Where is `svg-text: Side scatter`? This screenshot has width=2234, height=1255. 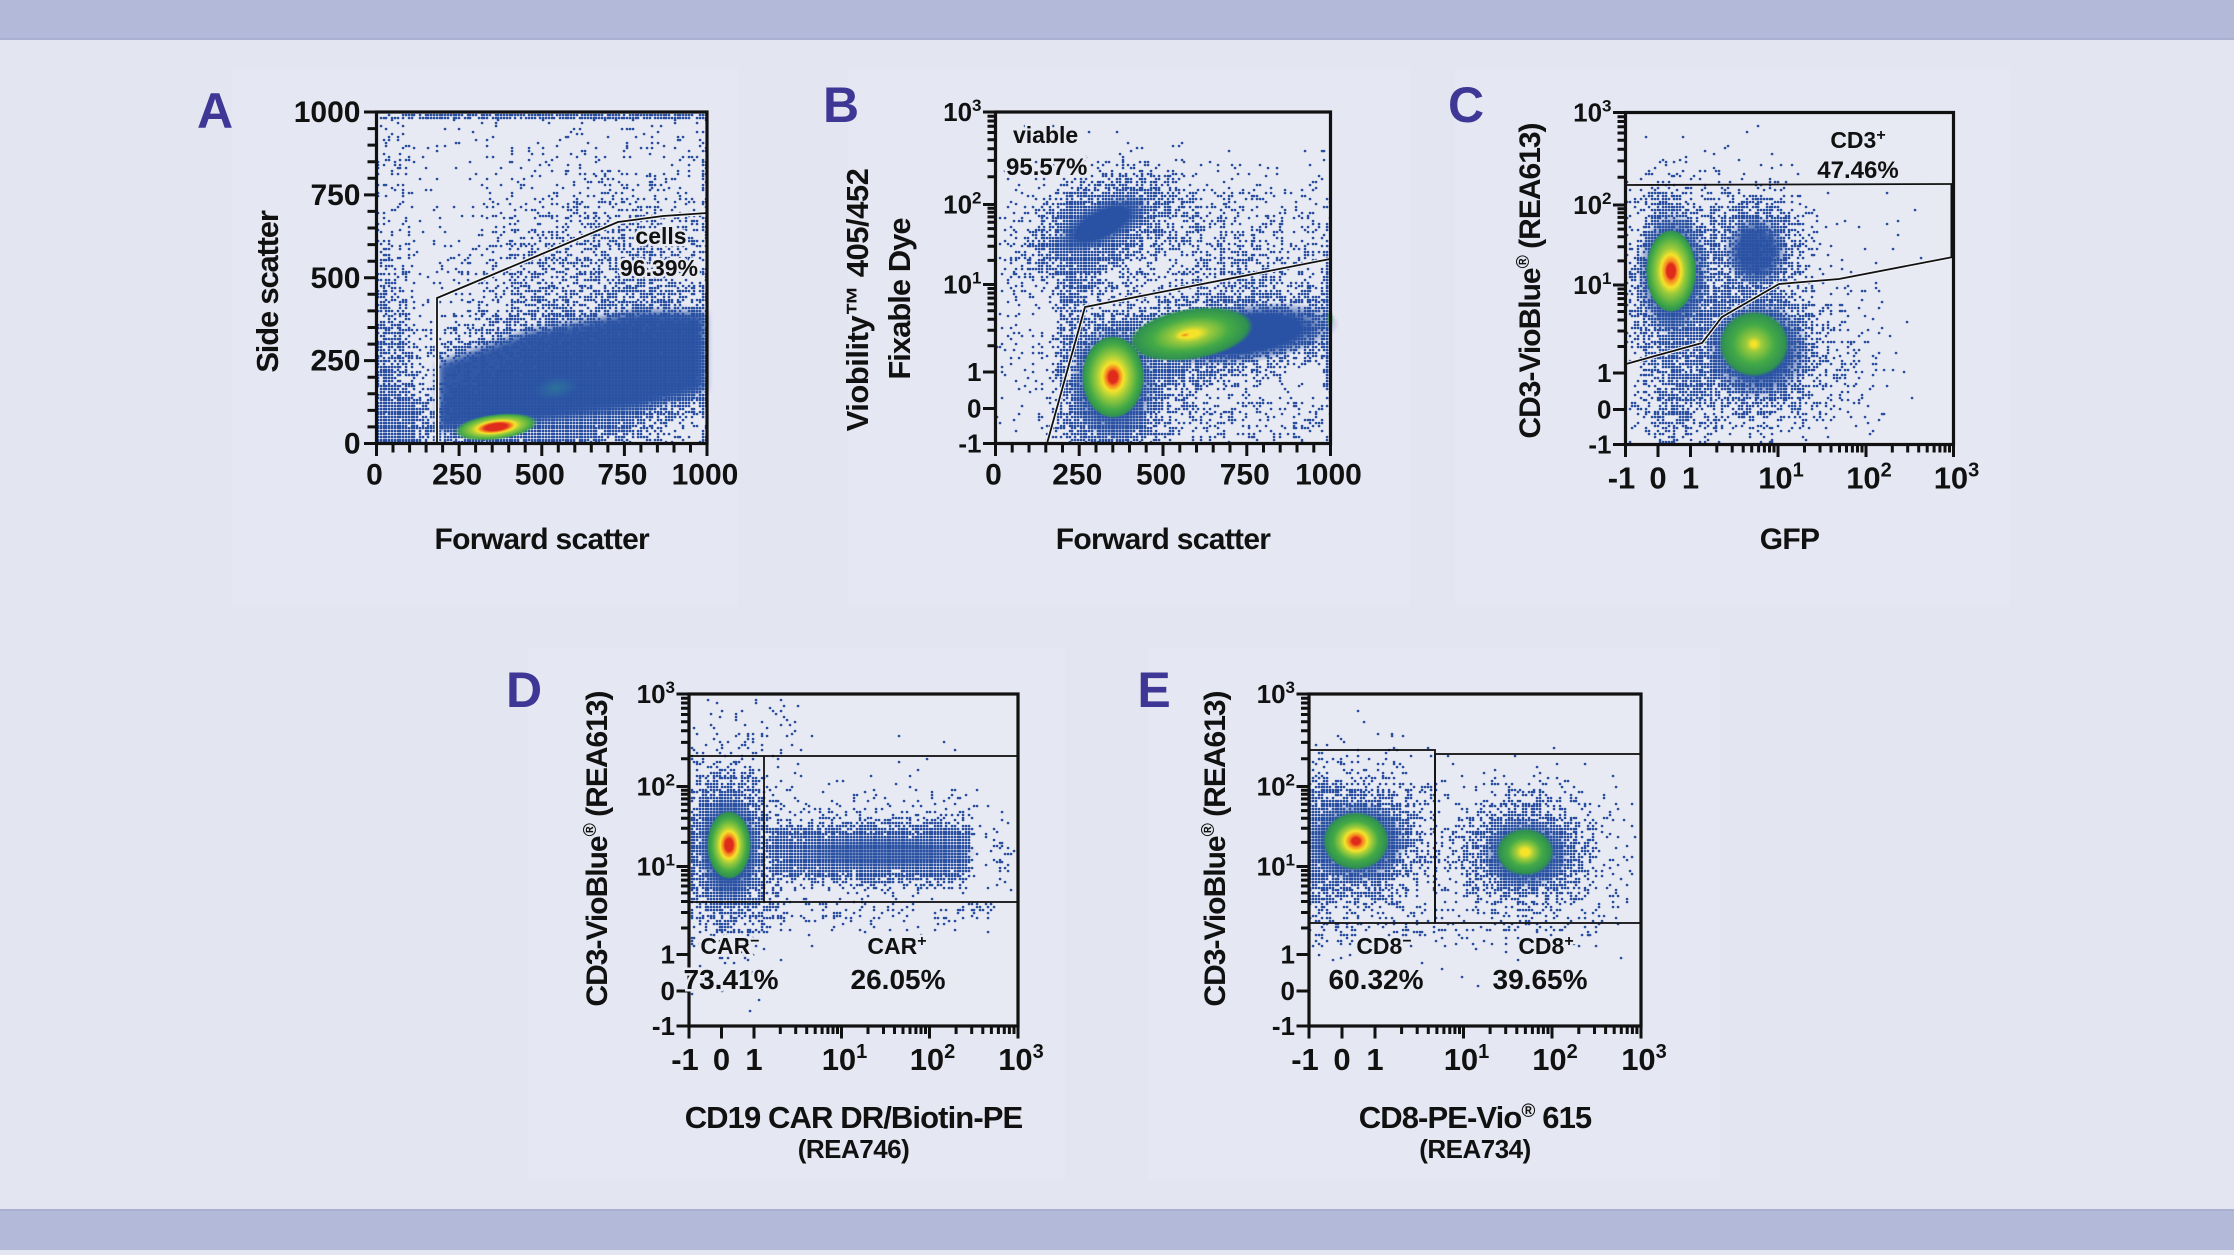 svg-text: Side scatter is located at coordinates (267, 291).